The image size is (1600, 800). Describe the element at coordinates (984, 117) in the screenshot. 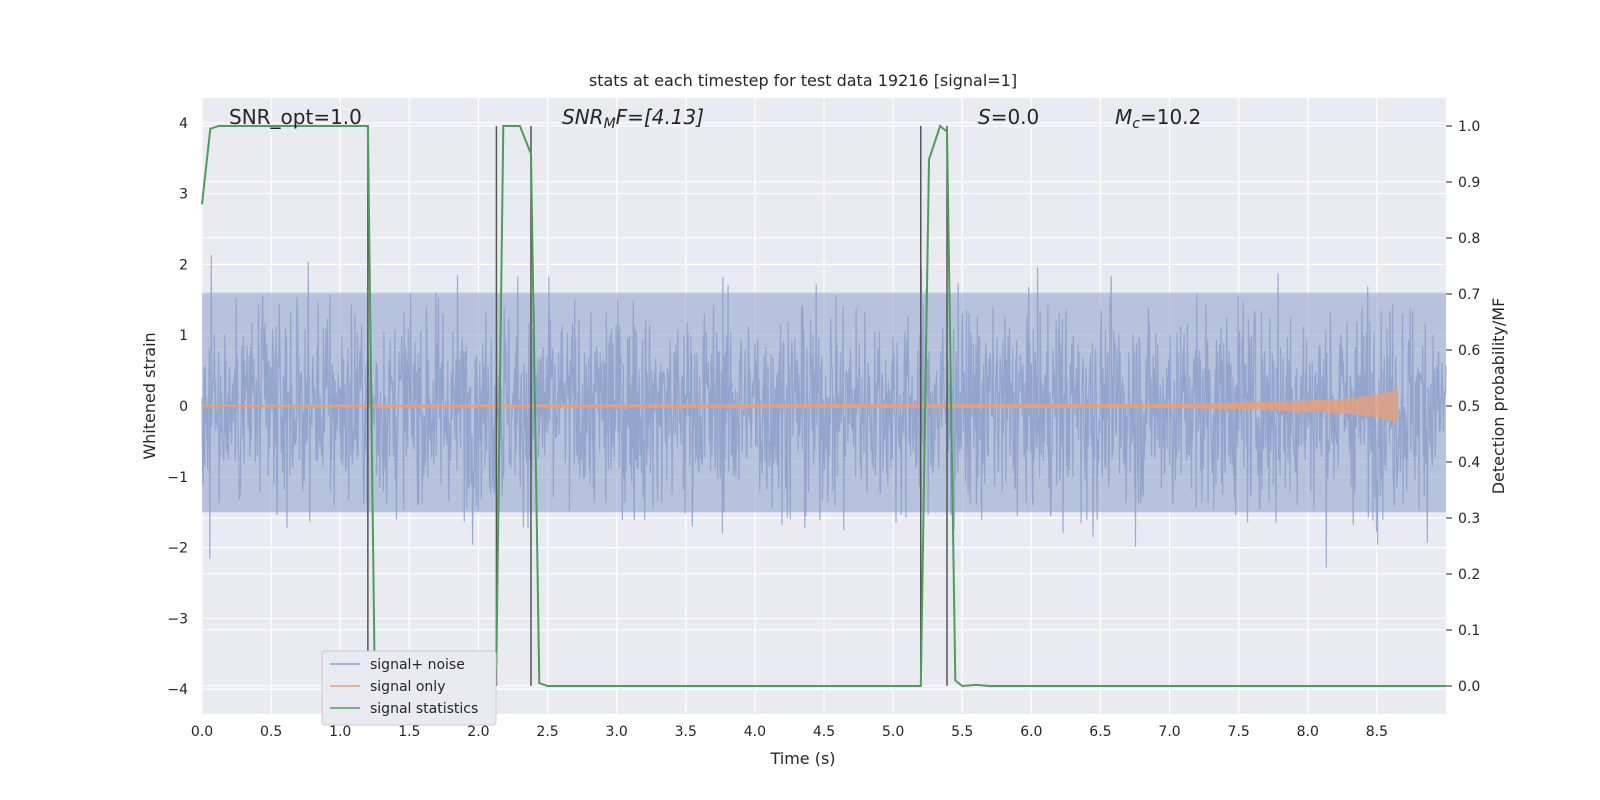

I see `annotation-s-label: S` at that location.